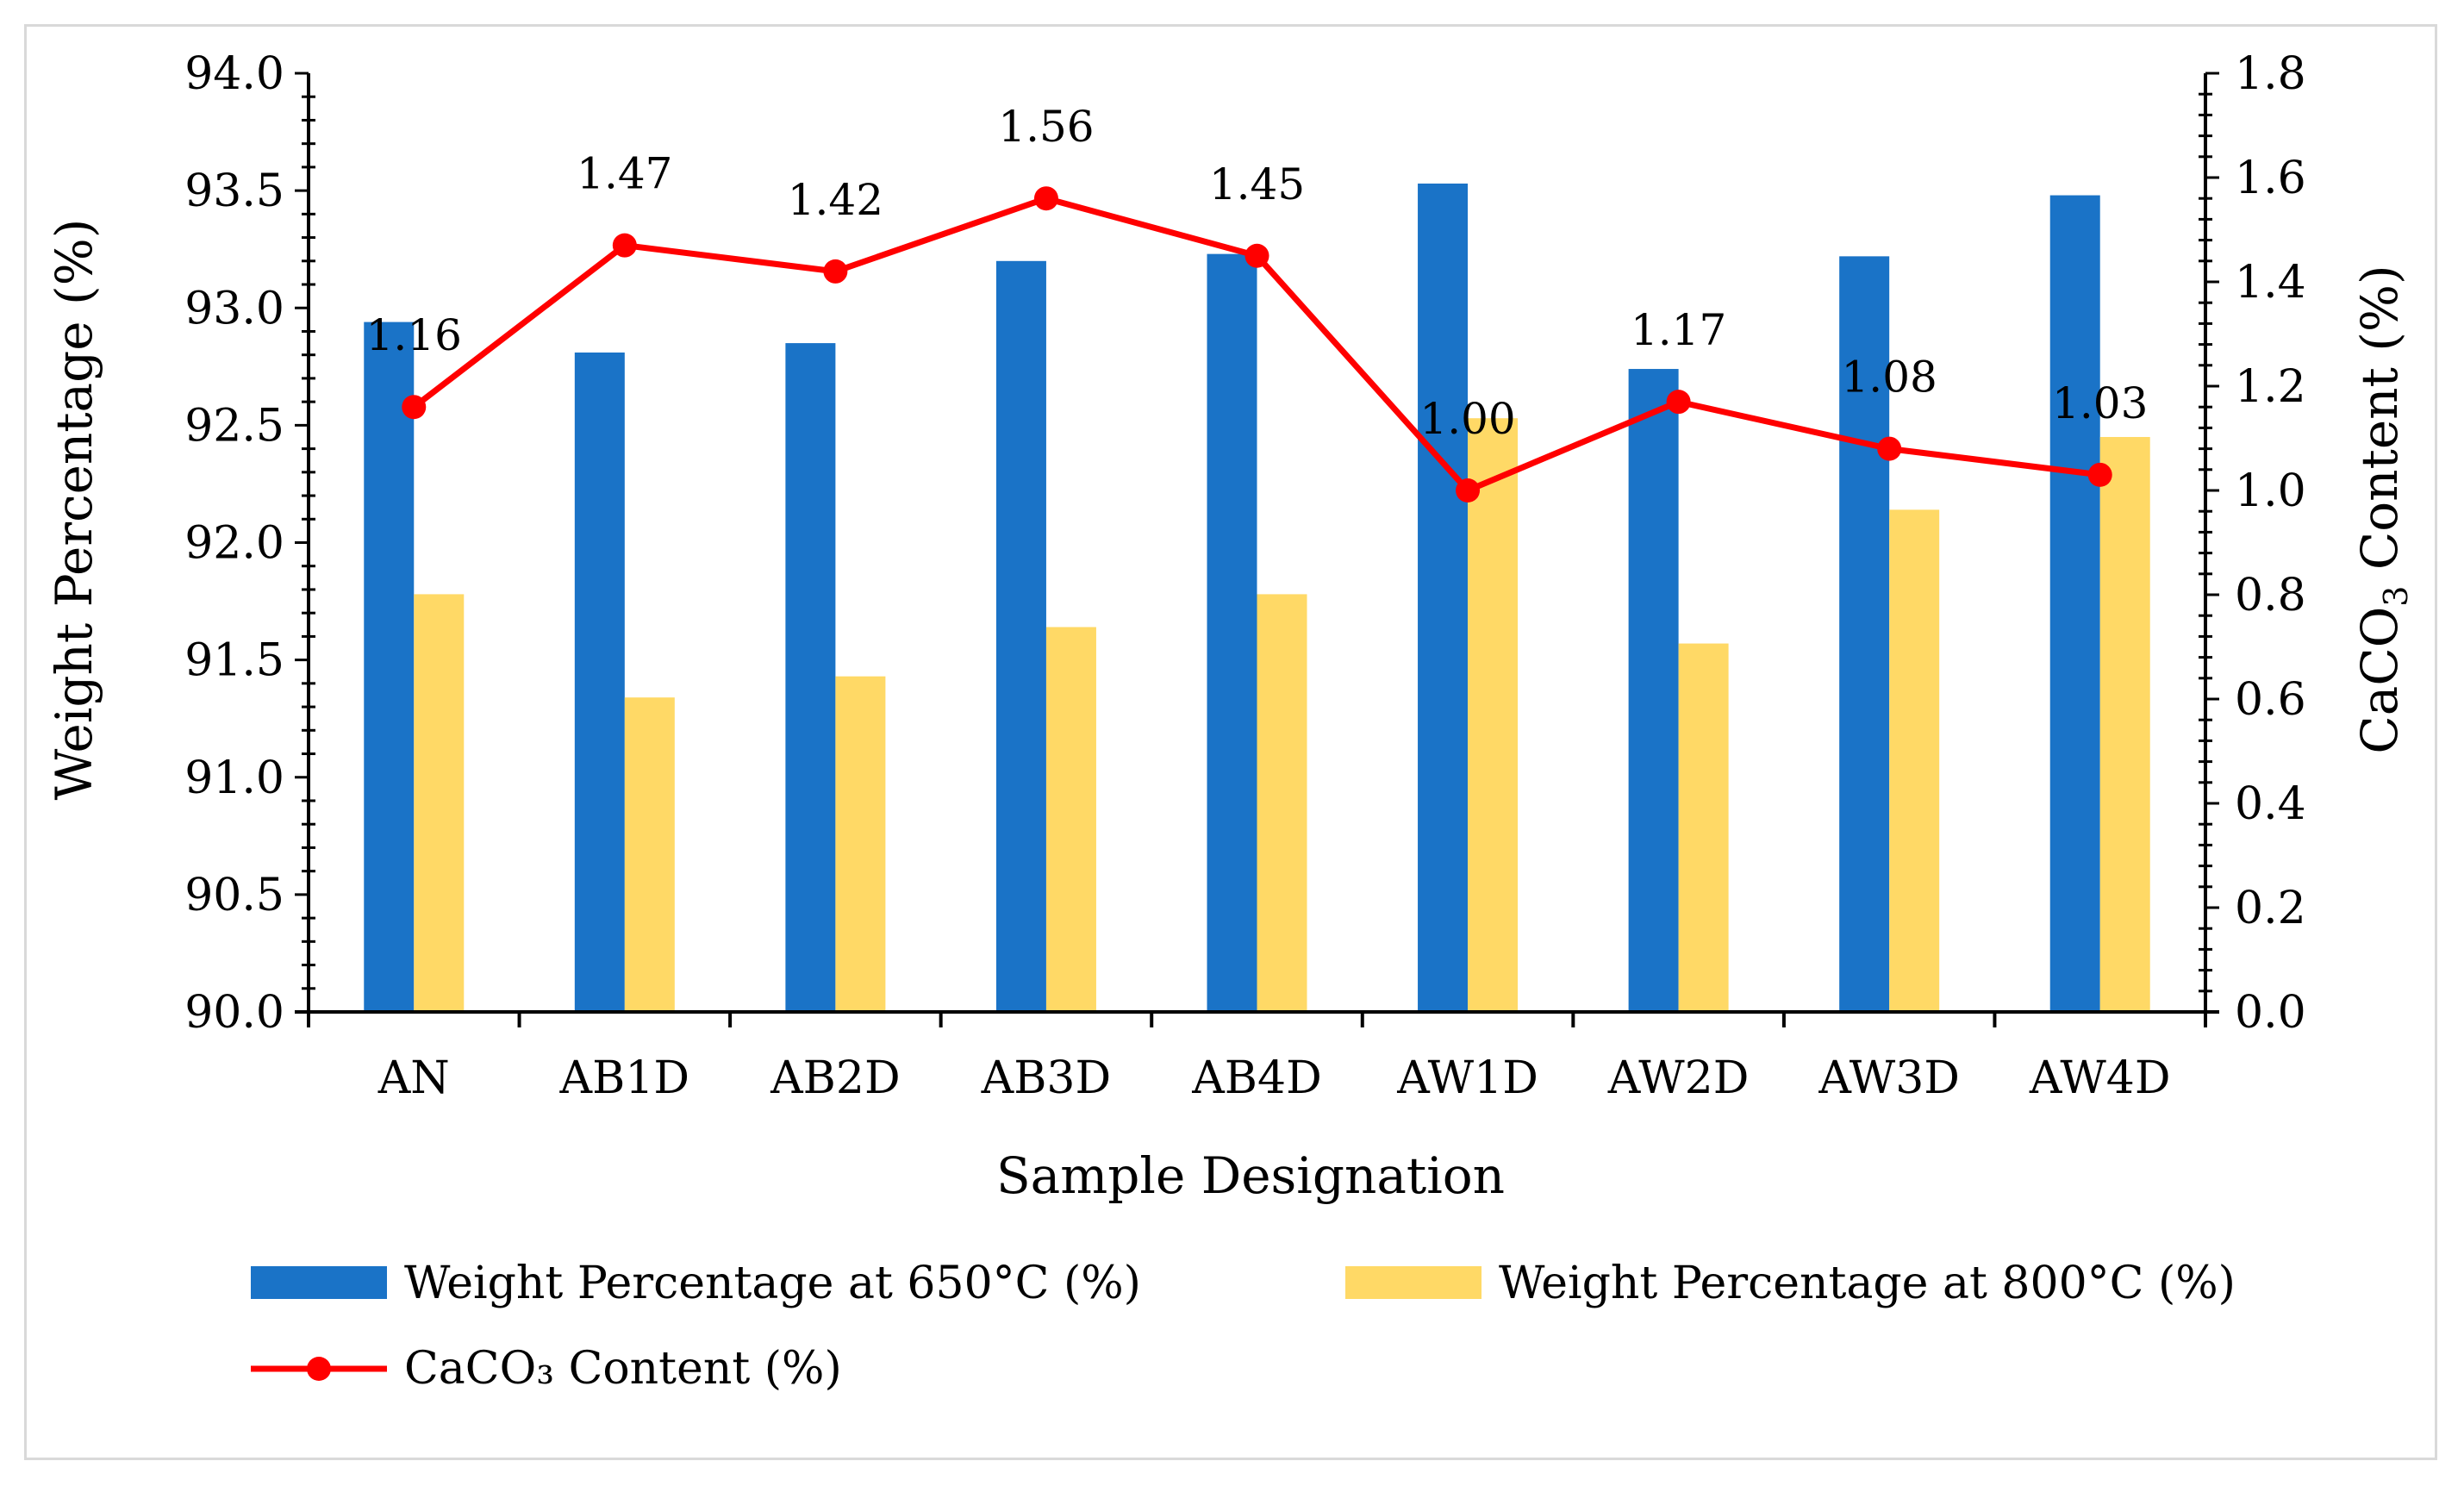  I want to click on bar-800-AW1D, so click(1493, 715).